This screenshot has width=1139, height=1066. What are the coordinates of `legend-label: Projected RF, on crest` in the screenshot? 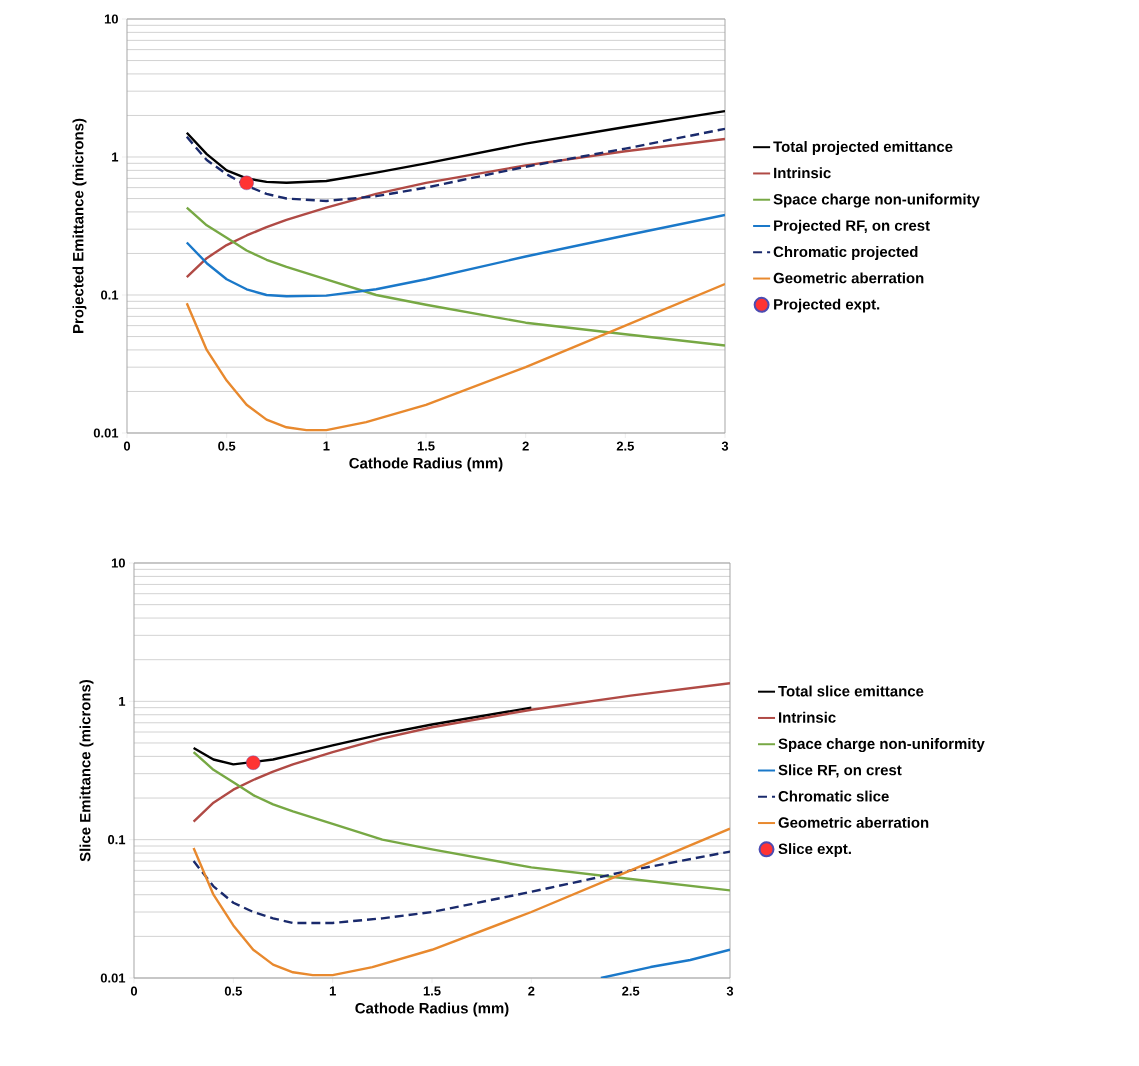 It's located at (852, 226).